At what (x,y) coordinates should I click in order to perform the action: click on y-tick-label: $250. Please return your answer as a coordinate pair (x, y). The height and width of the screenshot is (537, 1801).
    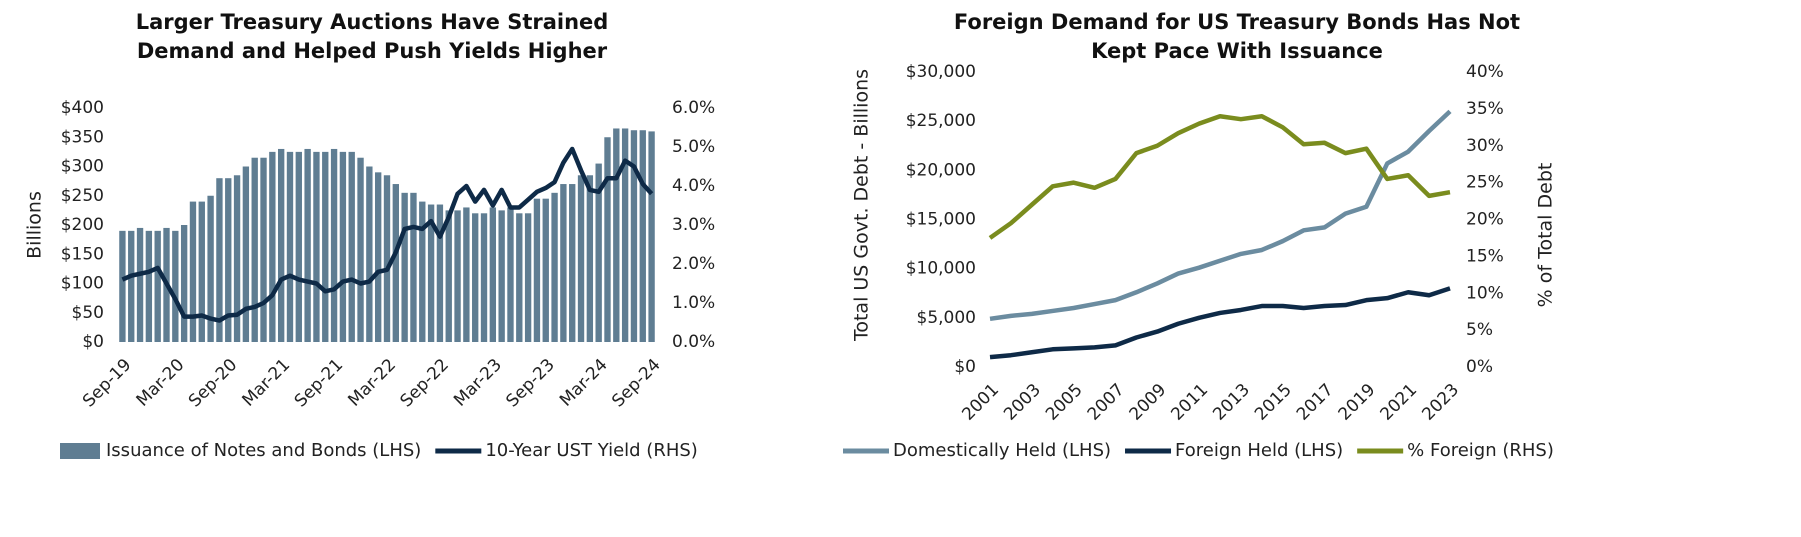
    Looking at the image, I should click on (82, 196).